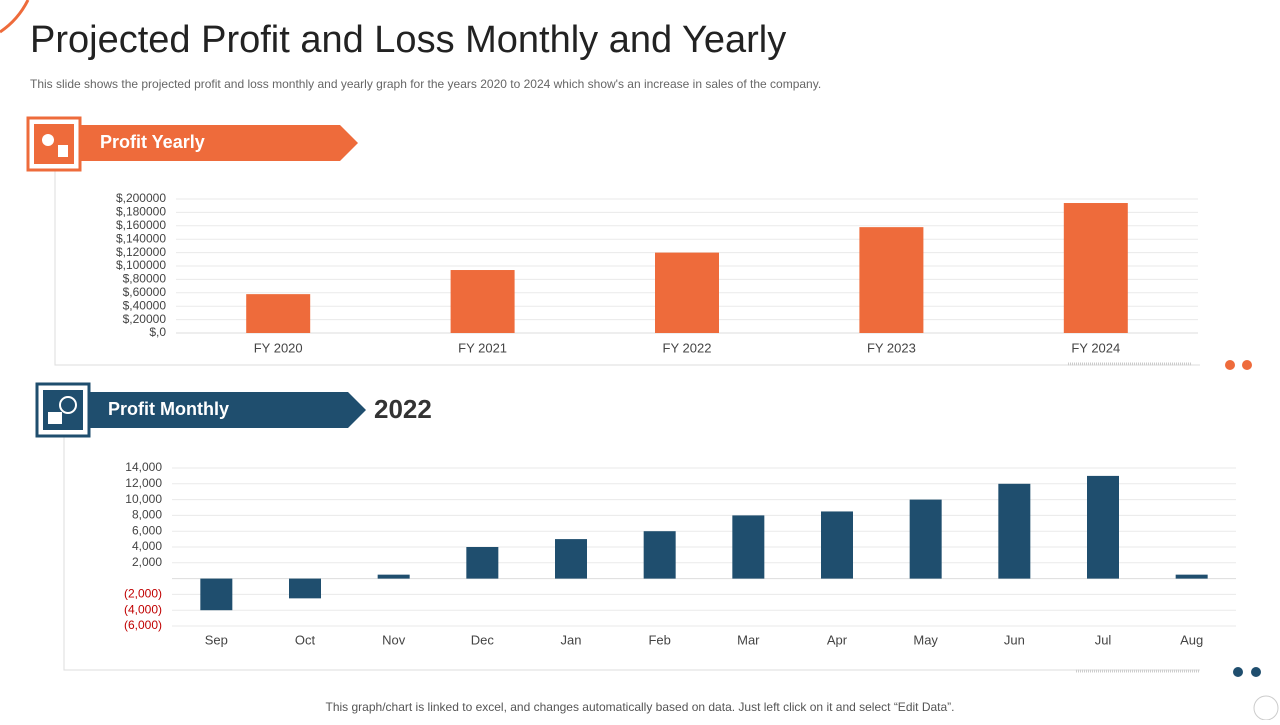 The width and height of the screenshot is (1280, 725). Describe the element at coordinates (141, 198) in the screenshot. I see `y-tick-label: $,200000` at that location.